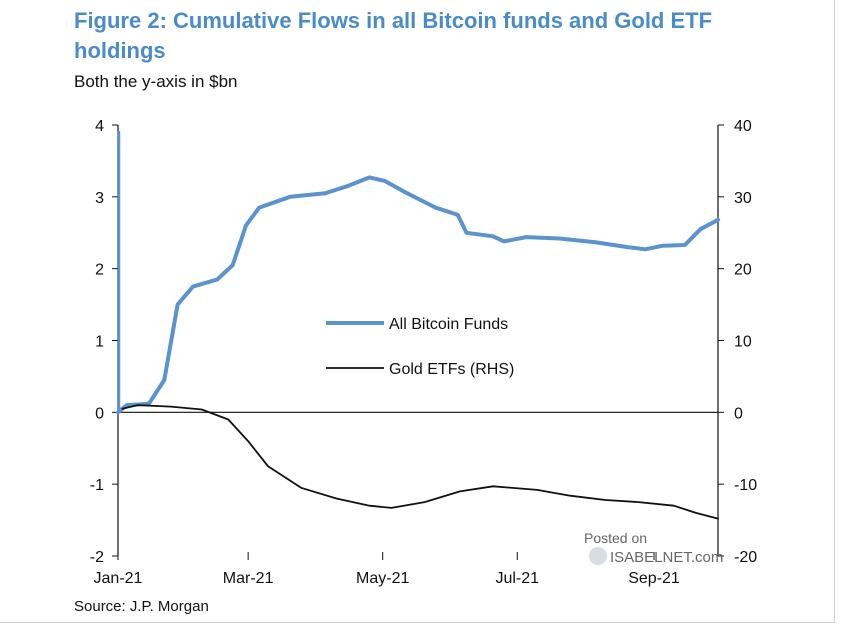 Image resolution: width=846 pixels, height=624 pixels. Describe the element at coordinates (745, 485) in the screenshot. I see `y-right-tick-label: -10` at that location.